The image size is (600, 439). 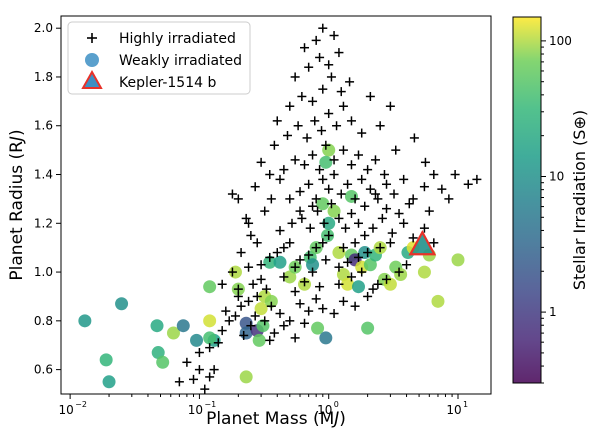 I want to click on legend-marker-plus, so click(x=92, y=38).